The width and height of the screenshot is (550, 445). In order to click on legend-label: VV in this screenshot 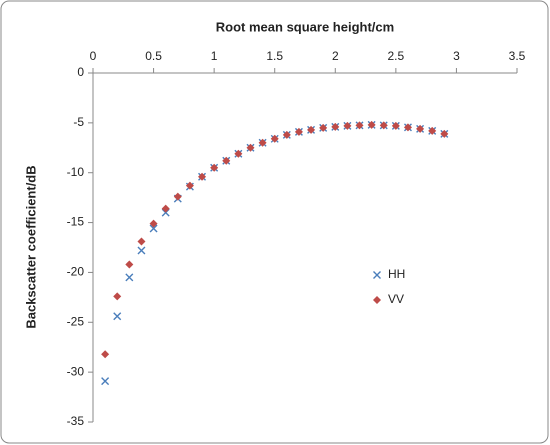, I will do `click(396, 299)`.